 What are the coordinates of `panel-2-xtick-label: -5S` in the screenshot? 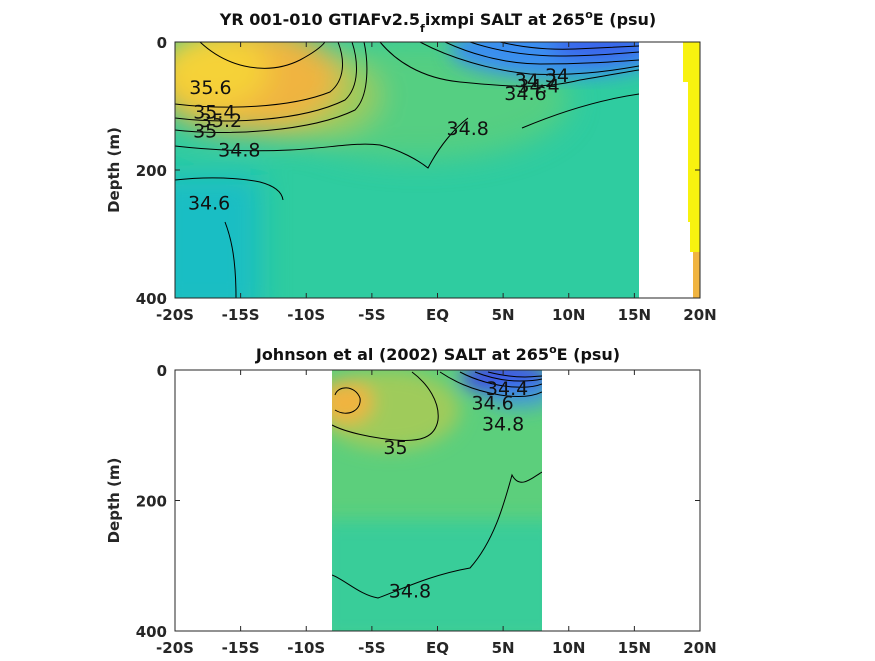 It's located at (371, 647).